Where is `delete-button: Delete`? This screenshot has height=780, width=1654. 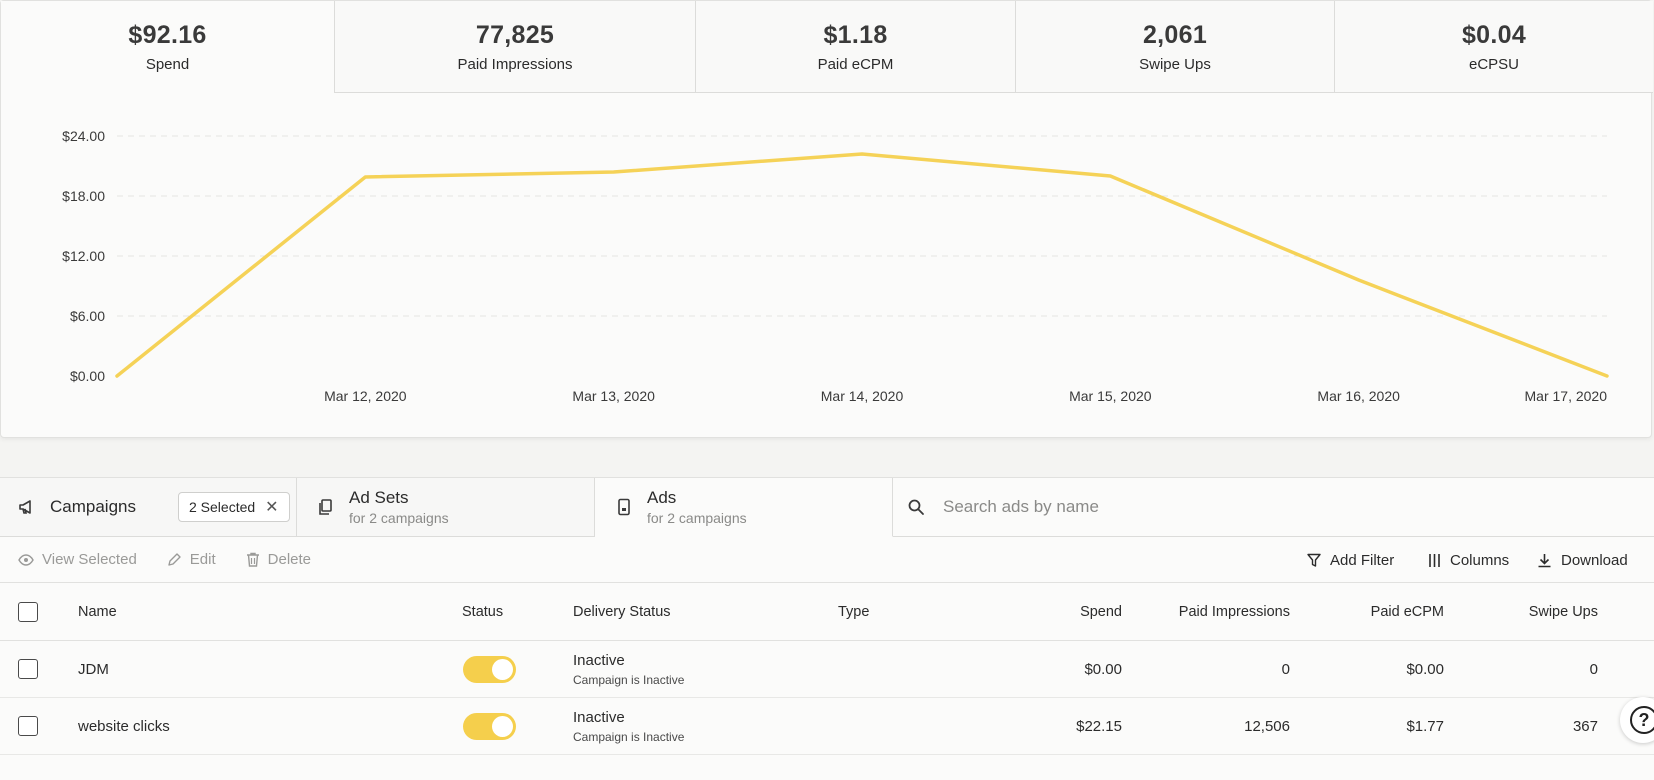 delete-button: Delete is located at coordinates (278, 559).